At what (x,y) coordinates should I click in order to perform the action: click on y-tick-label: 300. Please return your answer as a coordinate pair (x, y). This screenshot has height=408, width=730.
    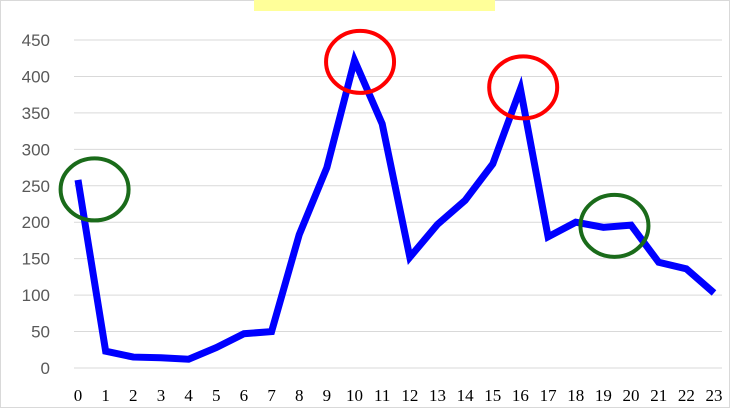
    Looking at the image, I should click on (36, 149).